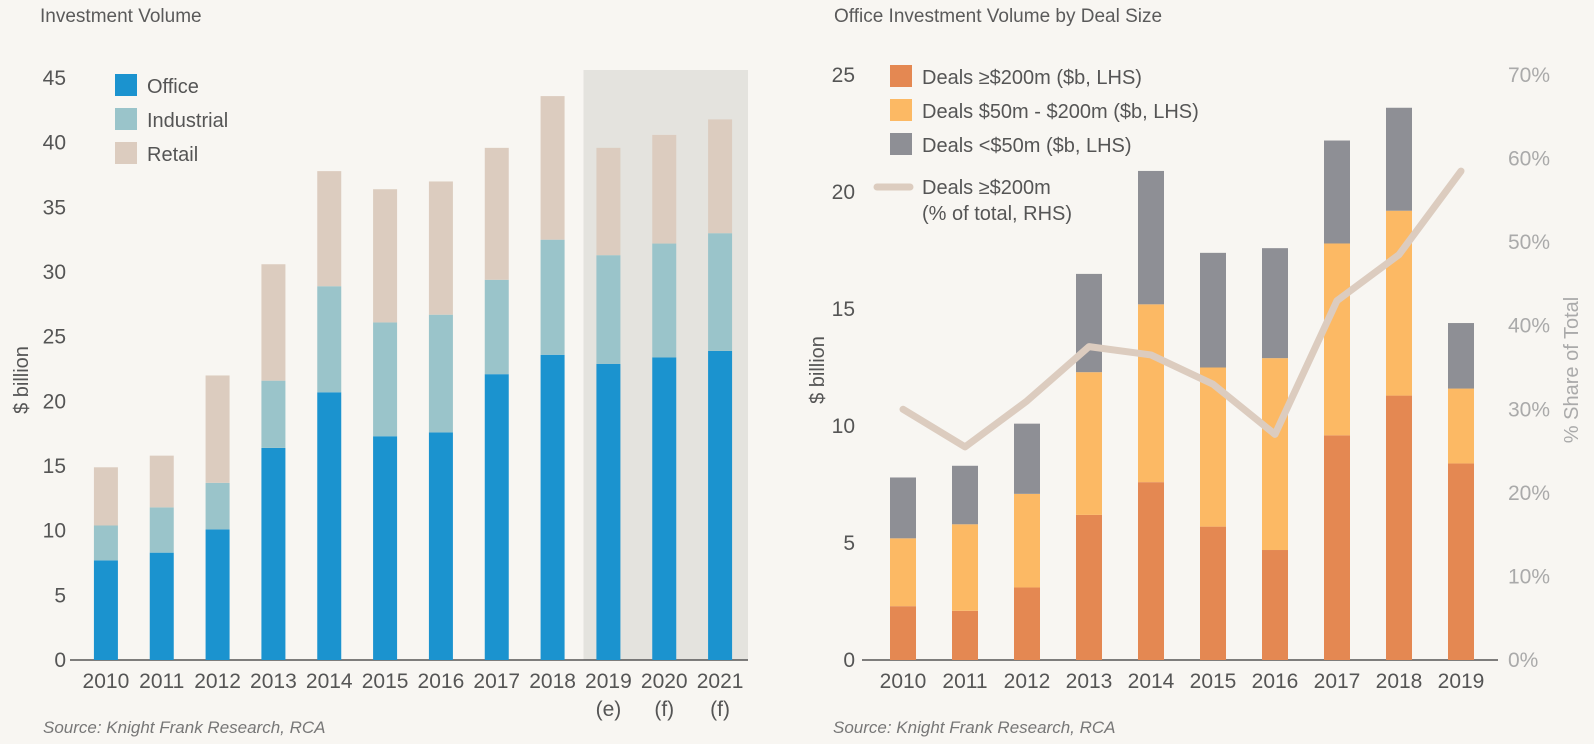 This screenshot has height=744, width=1594. Describe the element at coordinates (54, 272) in the screenshot. I see `left-y-tick-label: 30` at that location.